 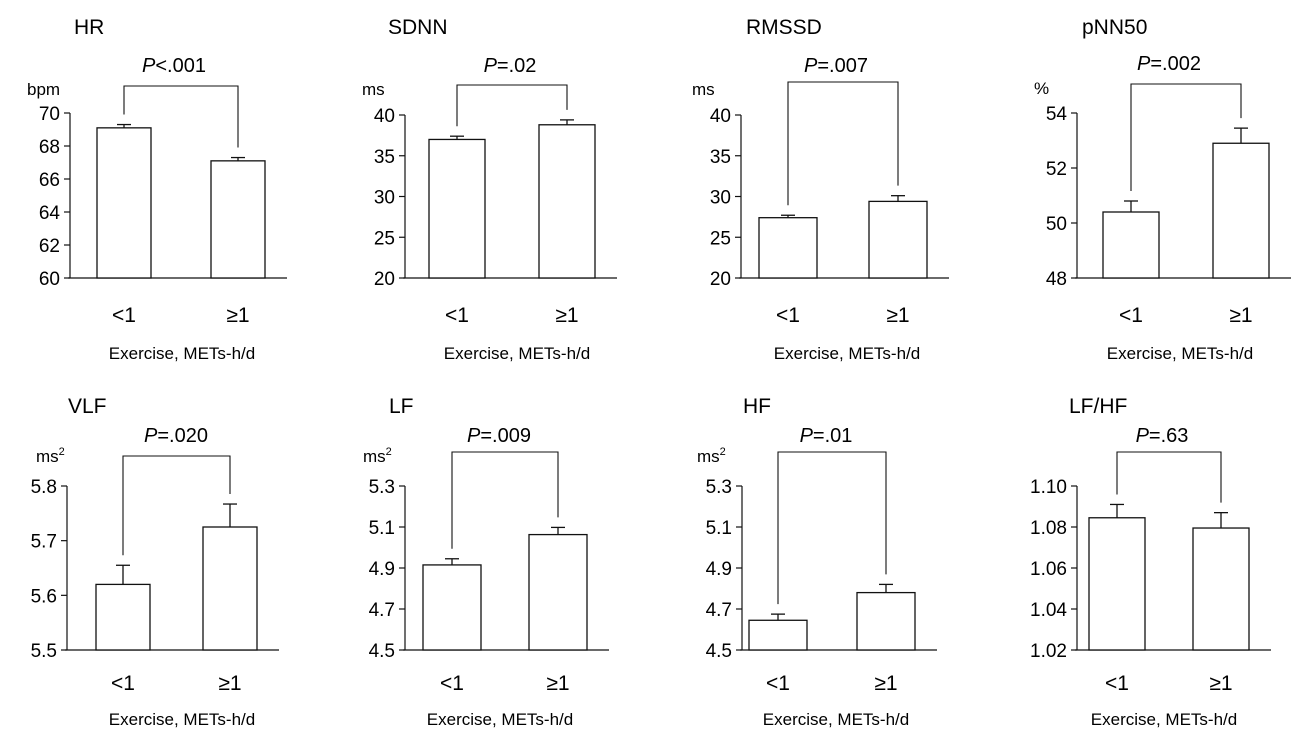 What do you see at coordinates (836, 66) in the screenshot?
I see `p-value-label: P=.007` at bounding box center [836, 66].